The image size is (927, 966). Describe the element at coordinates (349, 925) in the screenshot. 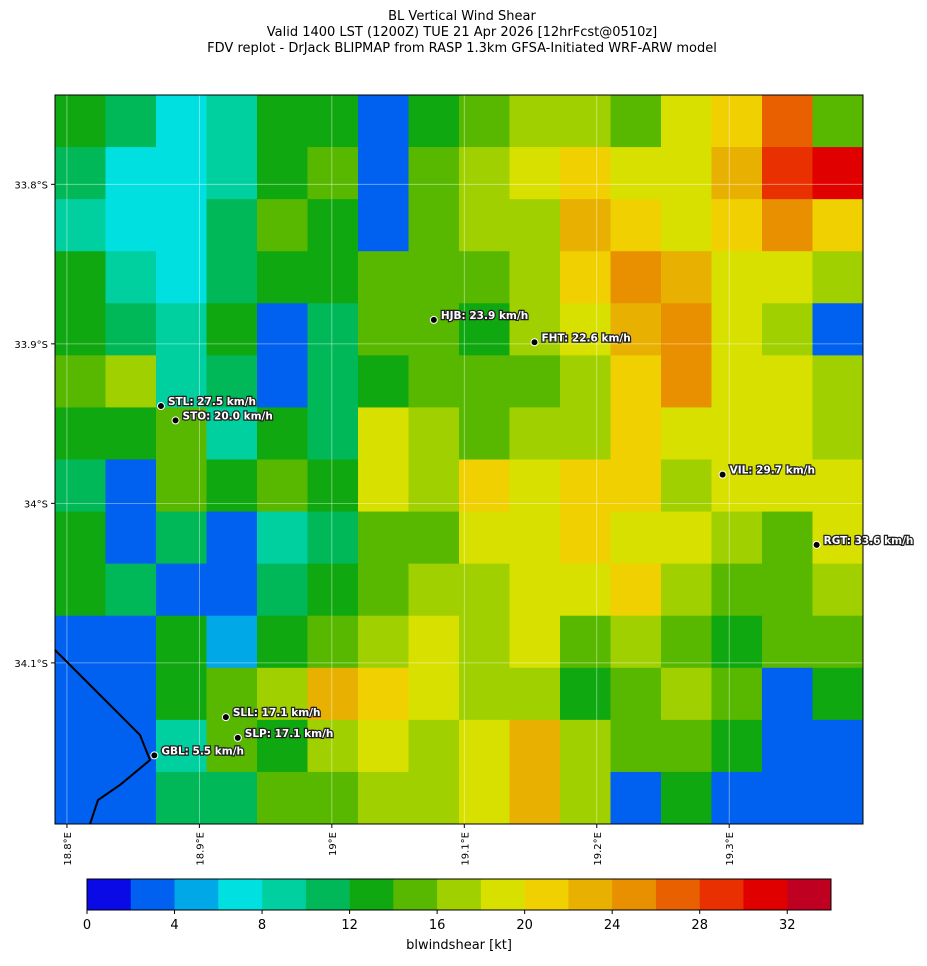

I see `colorbar-tick-label: 12` at that location.